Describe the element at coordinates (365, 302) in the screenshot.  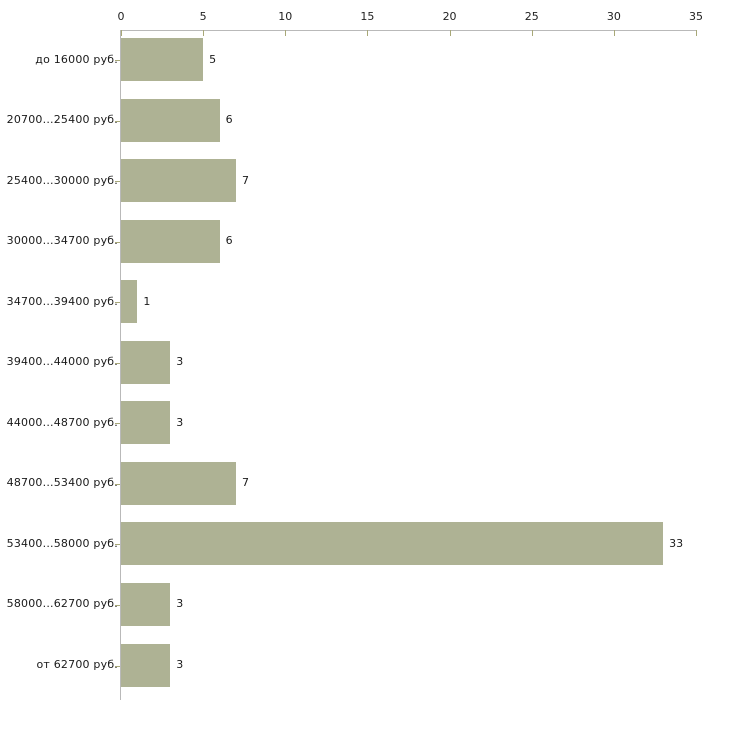
I see `bar-row: 34700...39400 руб. 1` at that location.